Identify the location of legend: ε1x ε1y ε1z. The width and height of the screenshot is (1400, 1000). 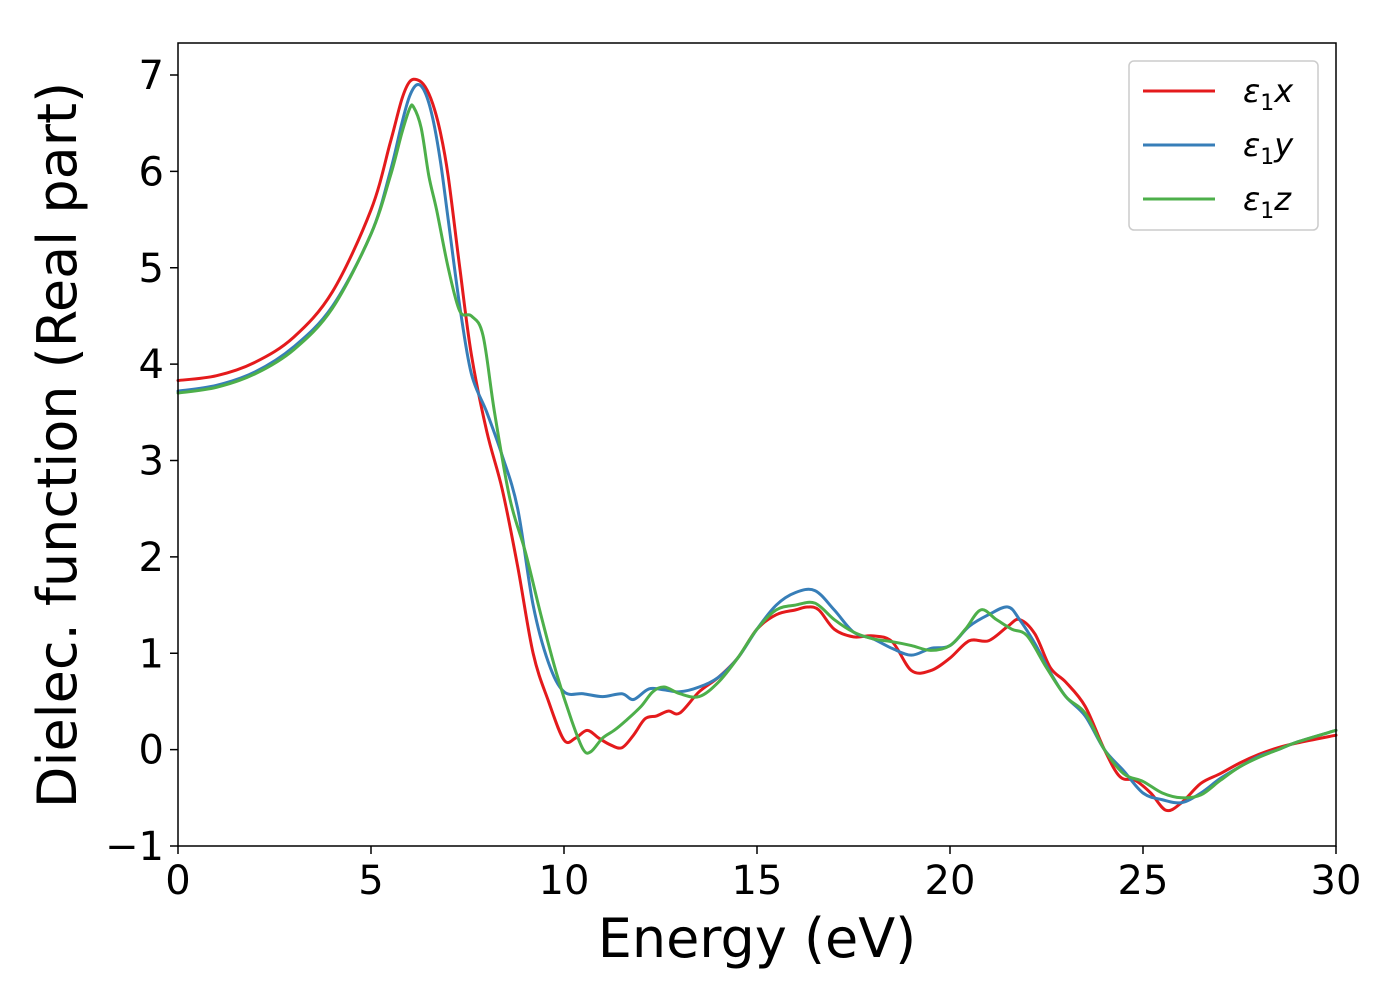
(1223, 145).